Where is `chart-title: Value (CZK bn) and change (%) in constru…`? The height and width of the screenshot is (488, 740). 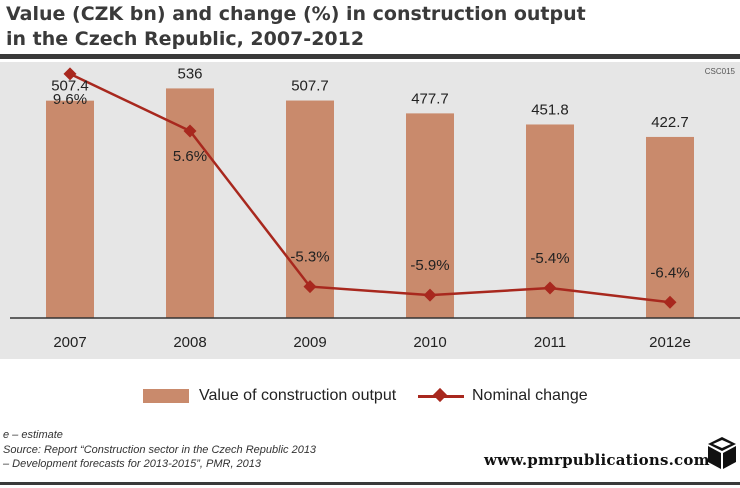 chart-title: Value (CZK bn) and change (%) in constru… is located at coordinates (366, 27).